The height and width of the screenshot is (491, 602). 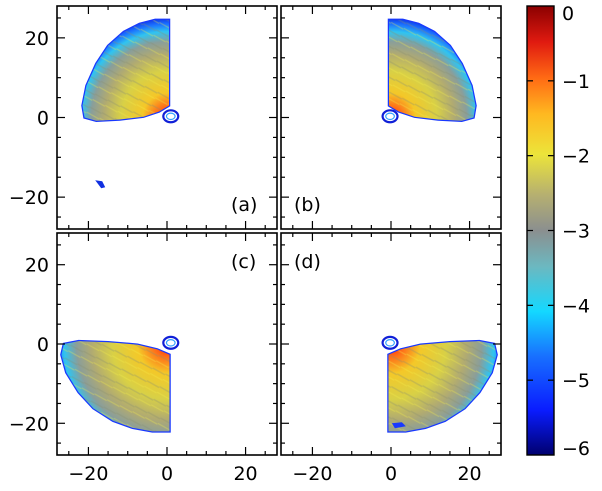 What do you see at coordinates (576, 232) in the screenshot?
I see `colorbar-tick-label: −3` at bounding box center [576, 232].